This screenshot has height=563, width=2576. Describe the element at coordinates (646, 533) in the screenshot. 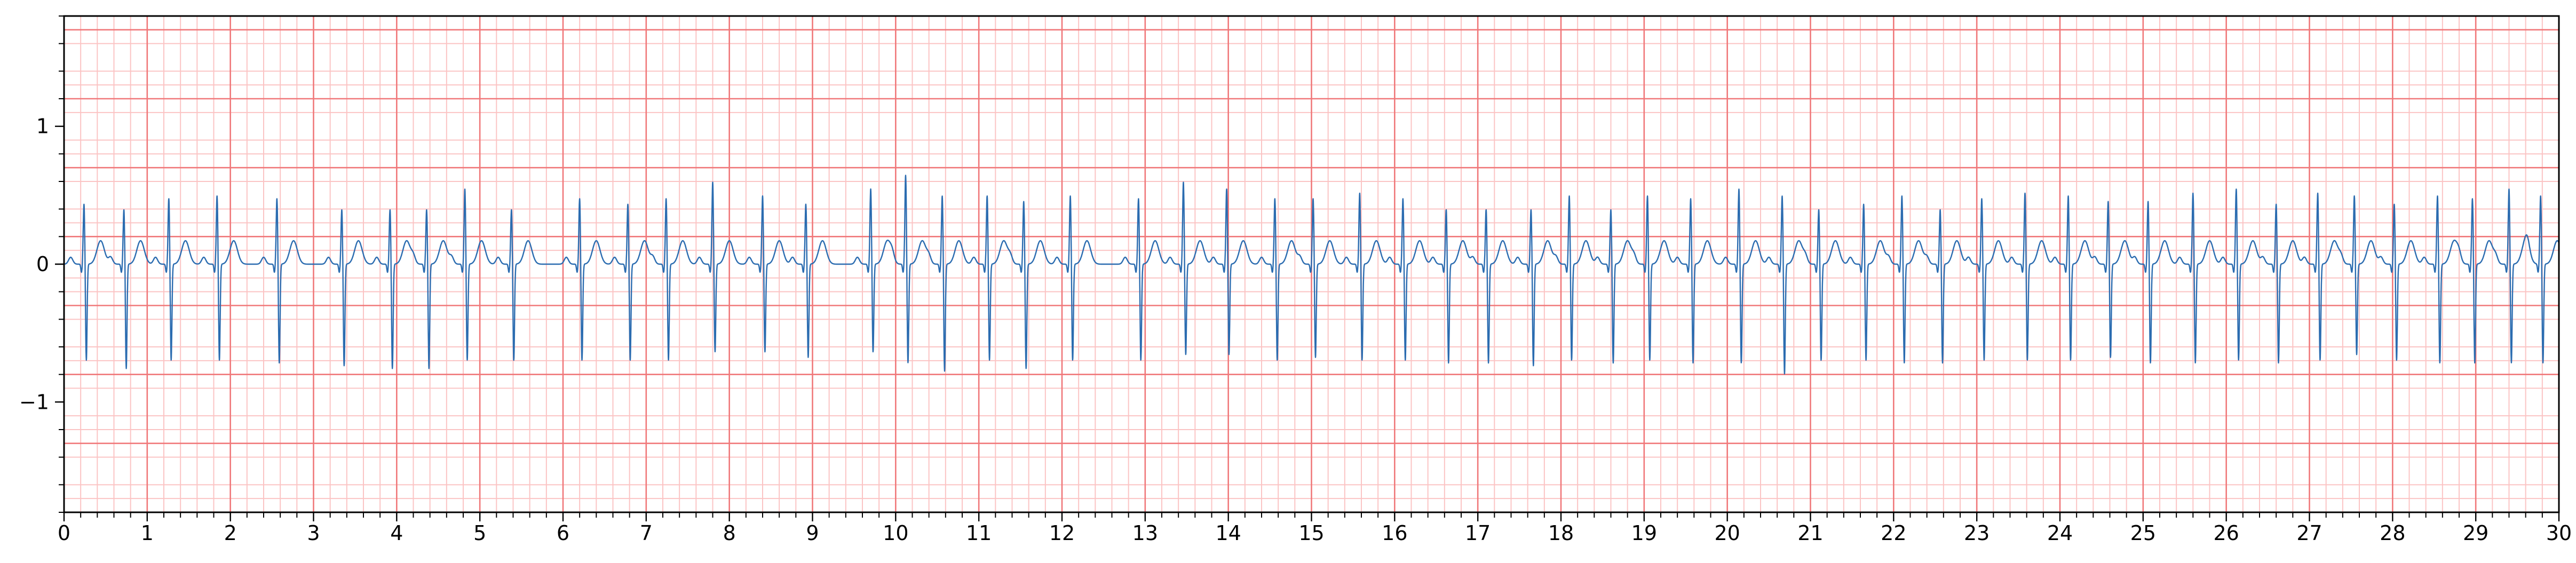

I see `x-tick-label: 7` at that location.